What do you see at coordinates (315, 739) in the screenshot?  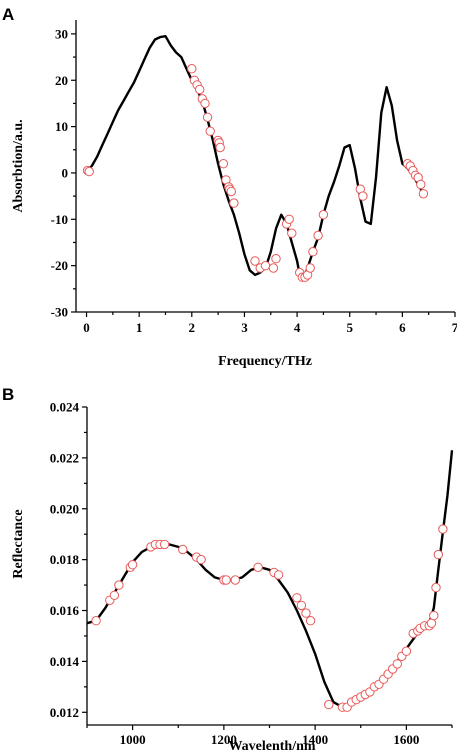 I see `panel-b-x-tick-label: 1400` at bounding box center [315, 739].